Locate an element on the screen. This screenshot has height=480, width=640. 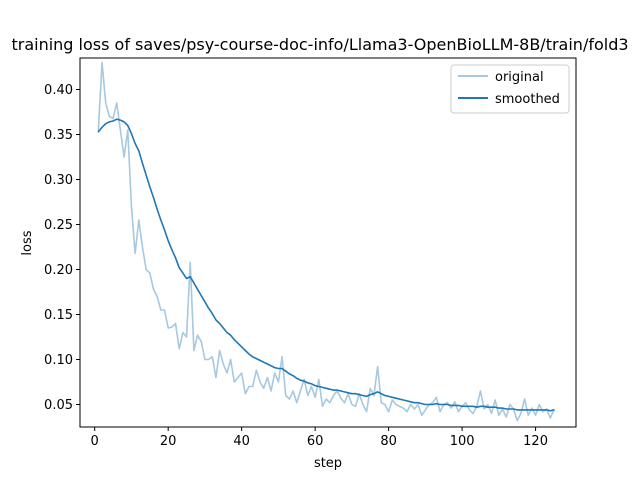
y-tick-label: 0.10 is located at coordinates (58, 360).